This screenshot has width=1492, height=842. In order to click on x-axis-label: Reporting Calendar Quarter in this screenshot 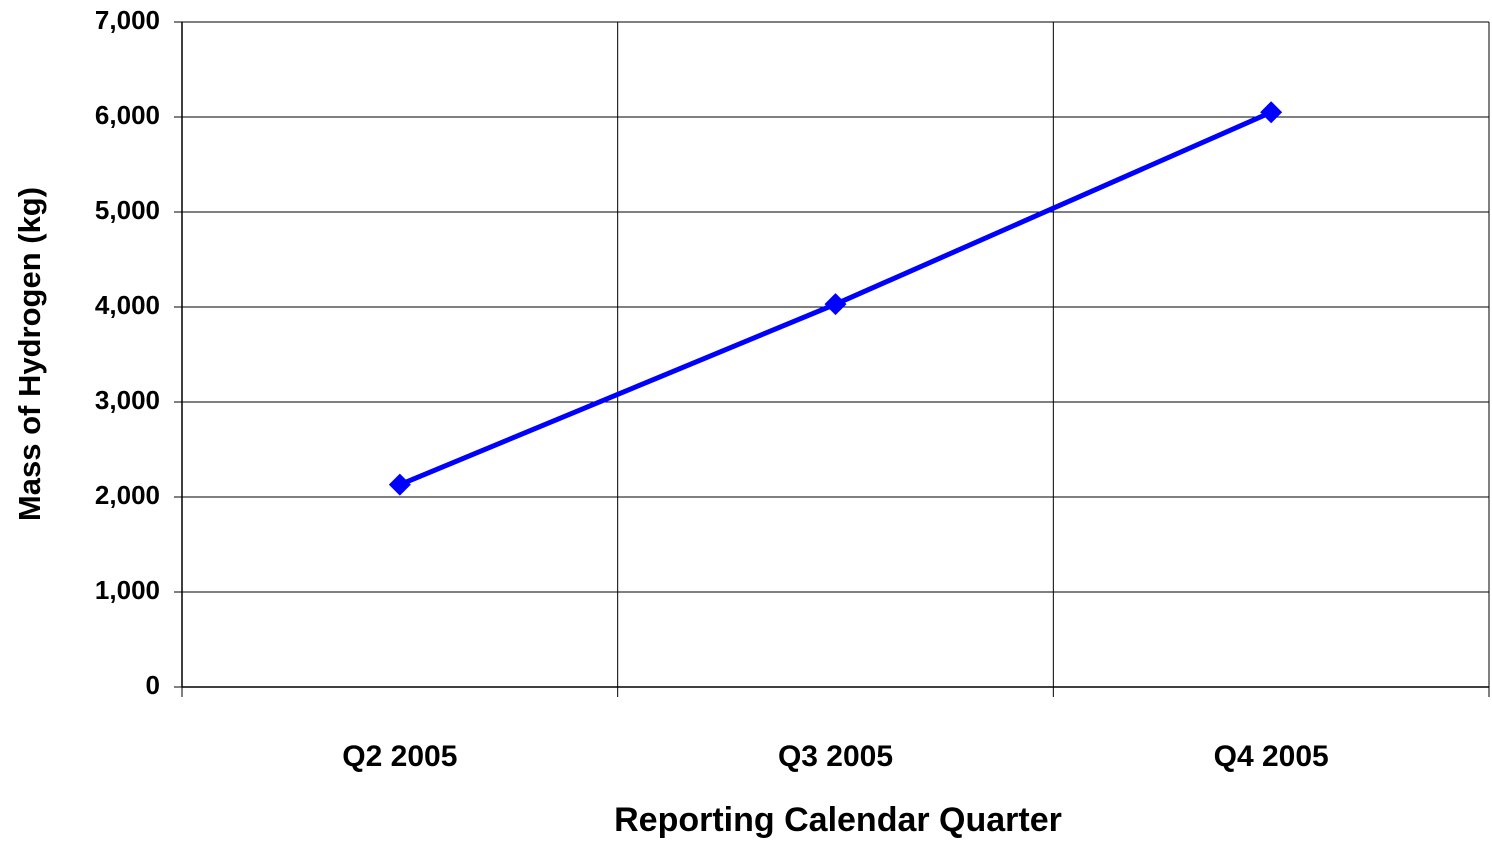, I will do `click(838, 820)`.